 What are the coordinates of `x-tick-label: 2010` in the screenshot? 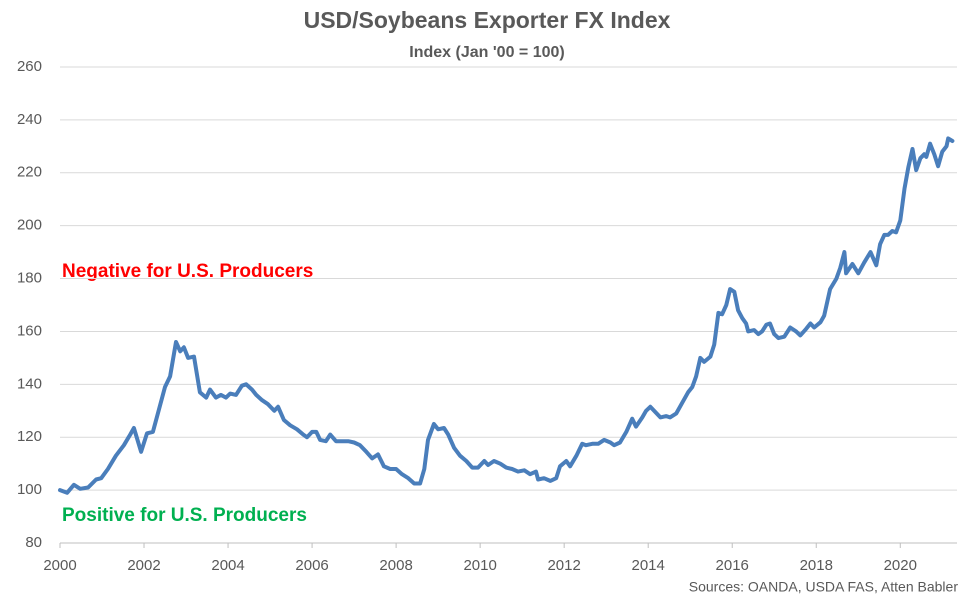 It's located at (479, 565).